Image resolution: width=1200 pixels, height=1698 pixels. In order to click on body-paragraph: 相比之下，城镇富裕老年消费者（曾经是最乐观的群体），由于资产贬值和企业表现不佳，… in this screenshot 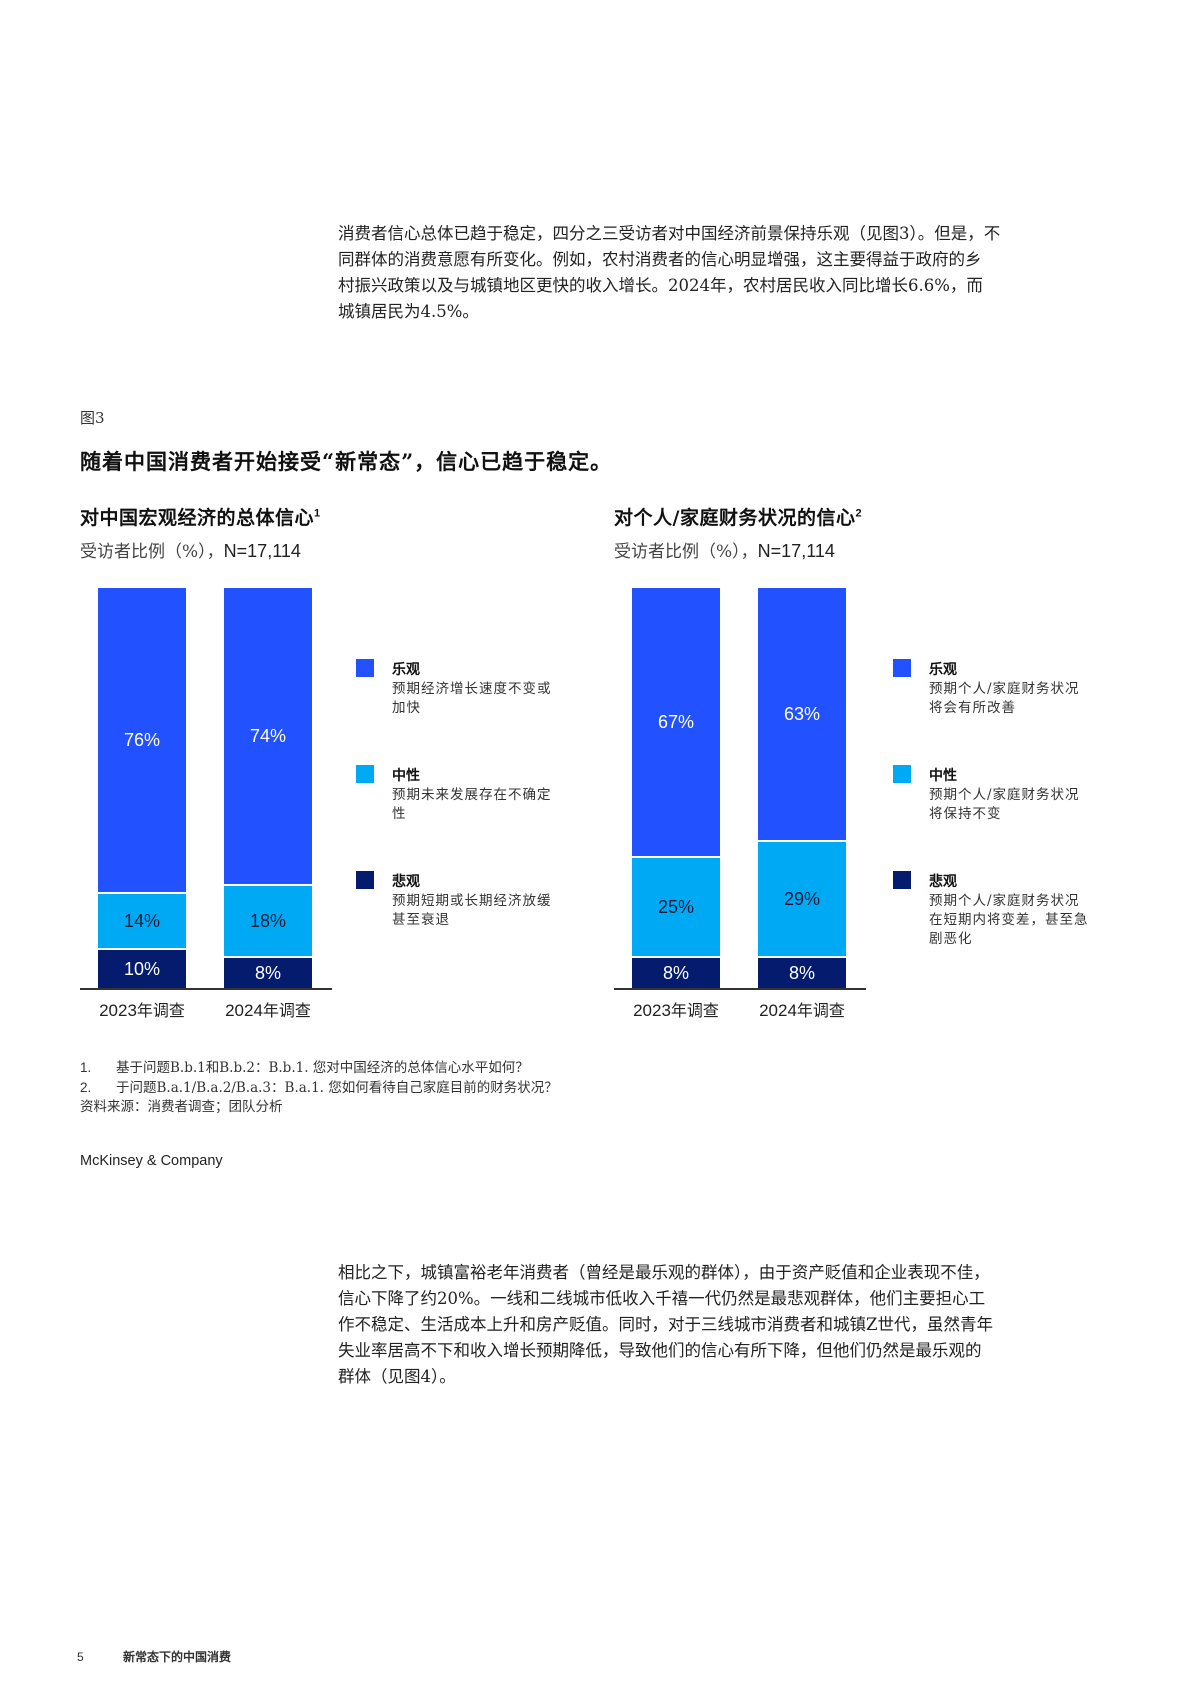, I will do `click(688, 1325)`.